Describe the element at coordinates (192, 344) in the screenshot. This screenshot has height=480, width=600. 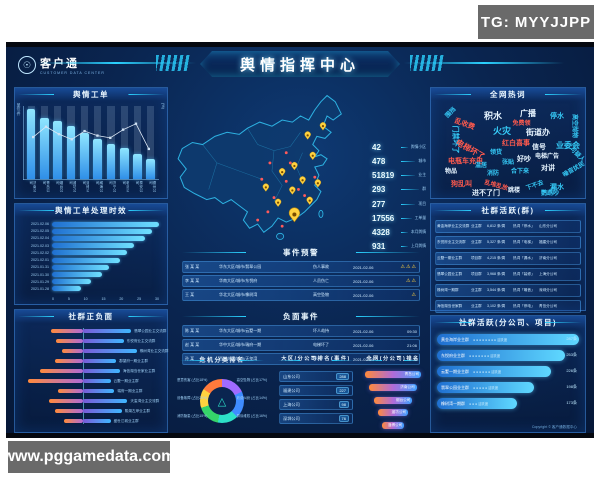
I see `person-name: 赵 某 某` at that location.